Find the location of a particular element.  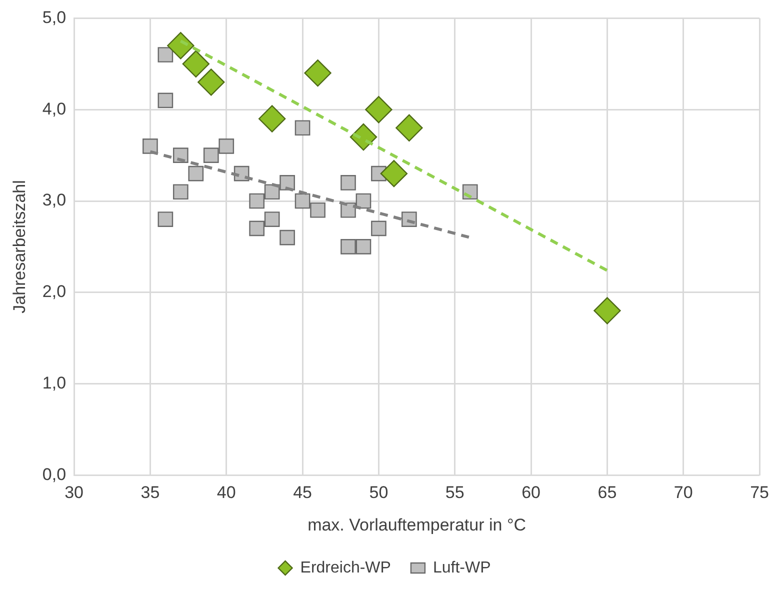

x-tick-label: 30 is located at coordinates (74, 492).